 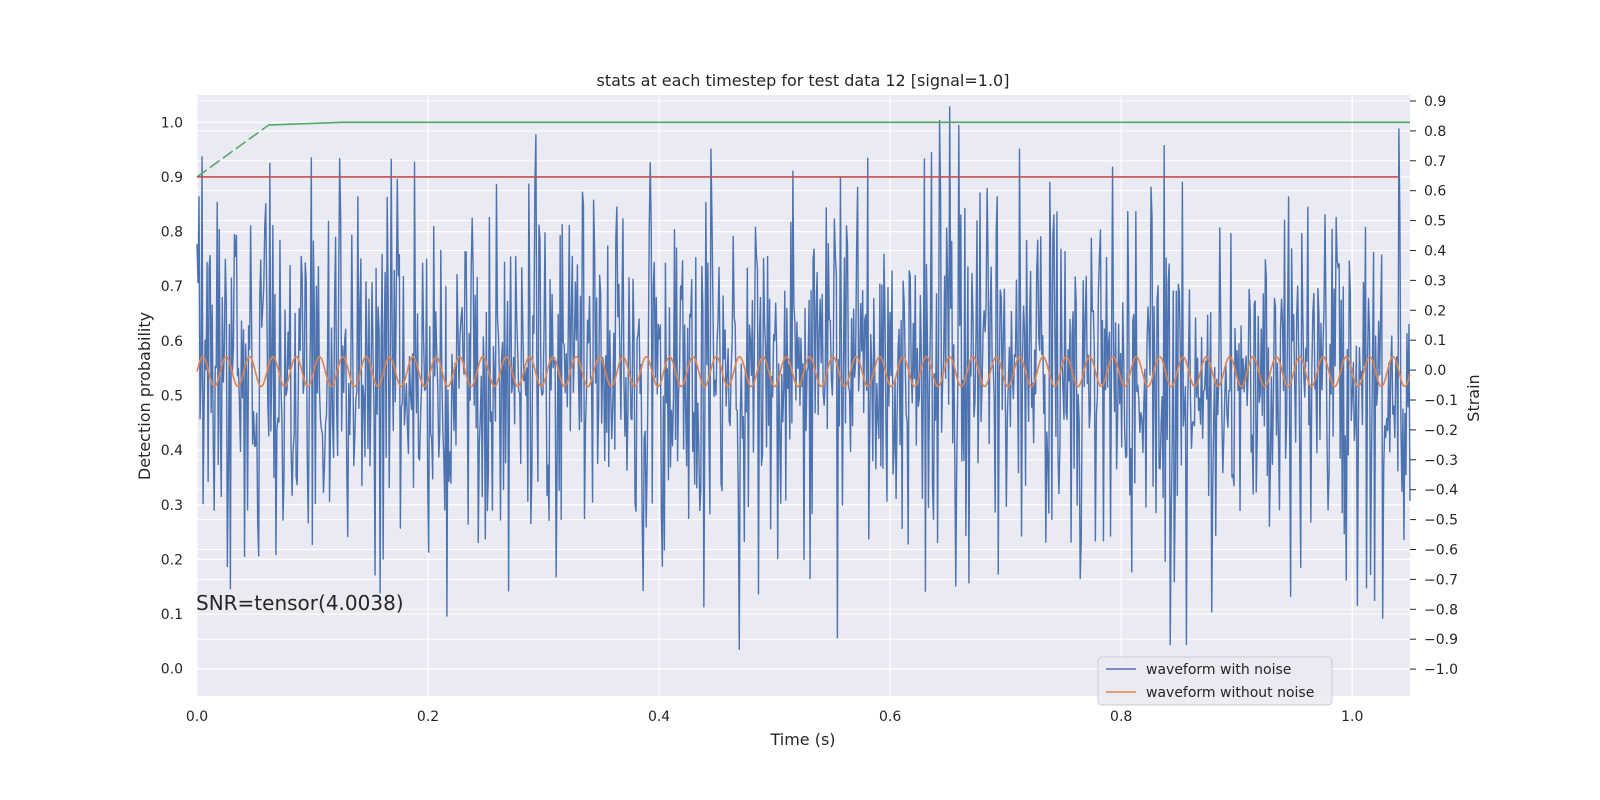 I want to click on y-tick-label-right-8: 0.1, so click(x=1435, y=341).